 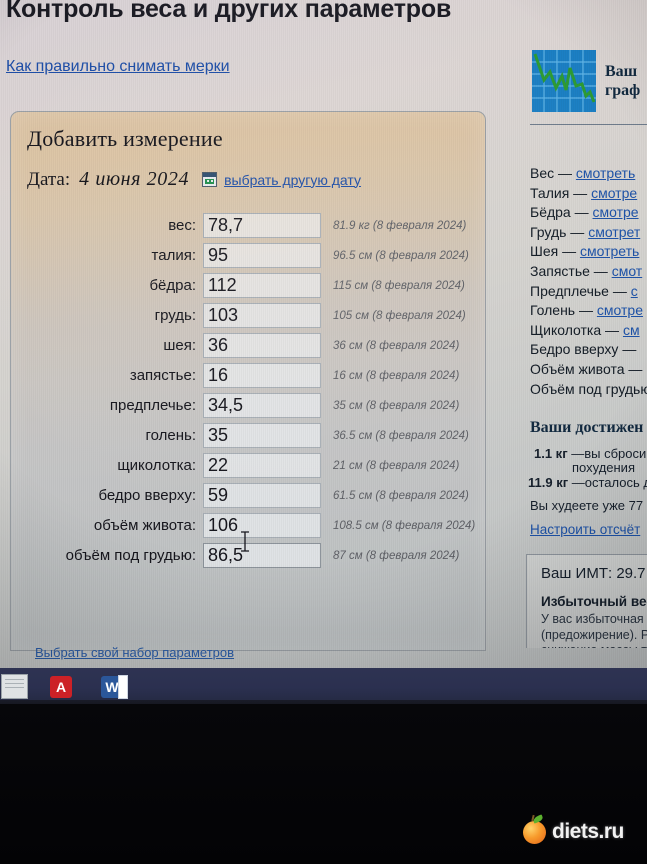 What do you see at coordinates (14, 686) in the screenshot?
I see `taskbar-item-explorer-window-icon` at bounding box center [14, 686].